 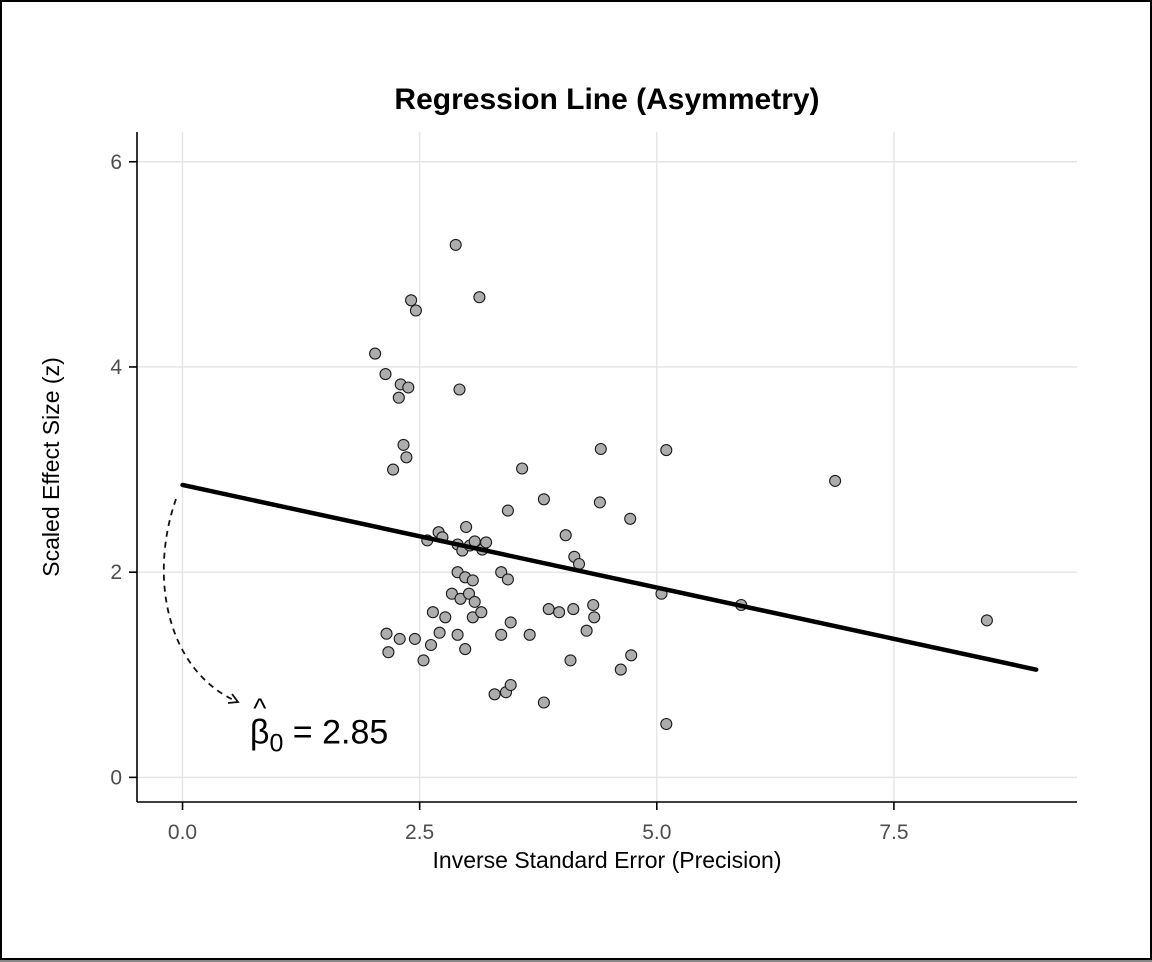 I want to click on y-tick-label: 0, so click(x=116, y=777).